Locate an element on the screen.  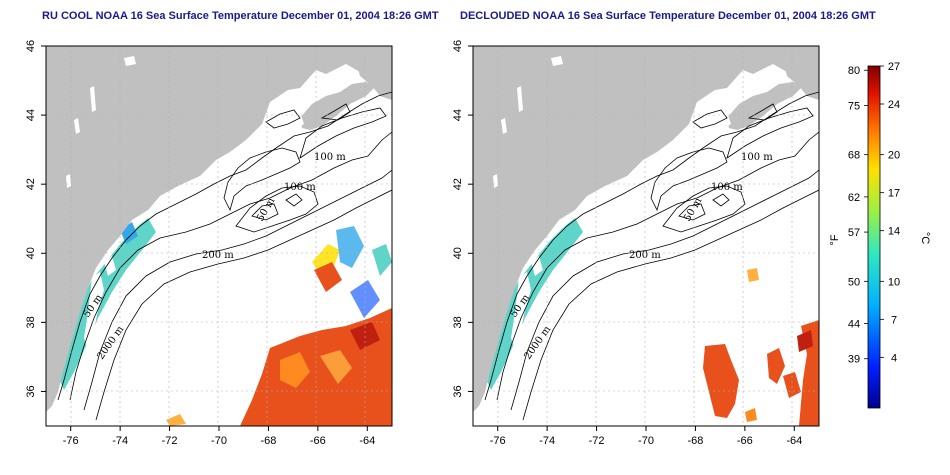
colorbar-fahrenheit-tick: 80 is located at coordinates (854, 71).